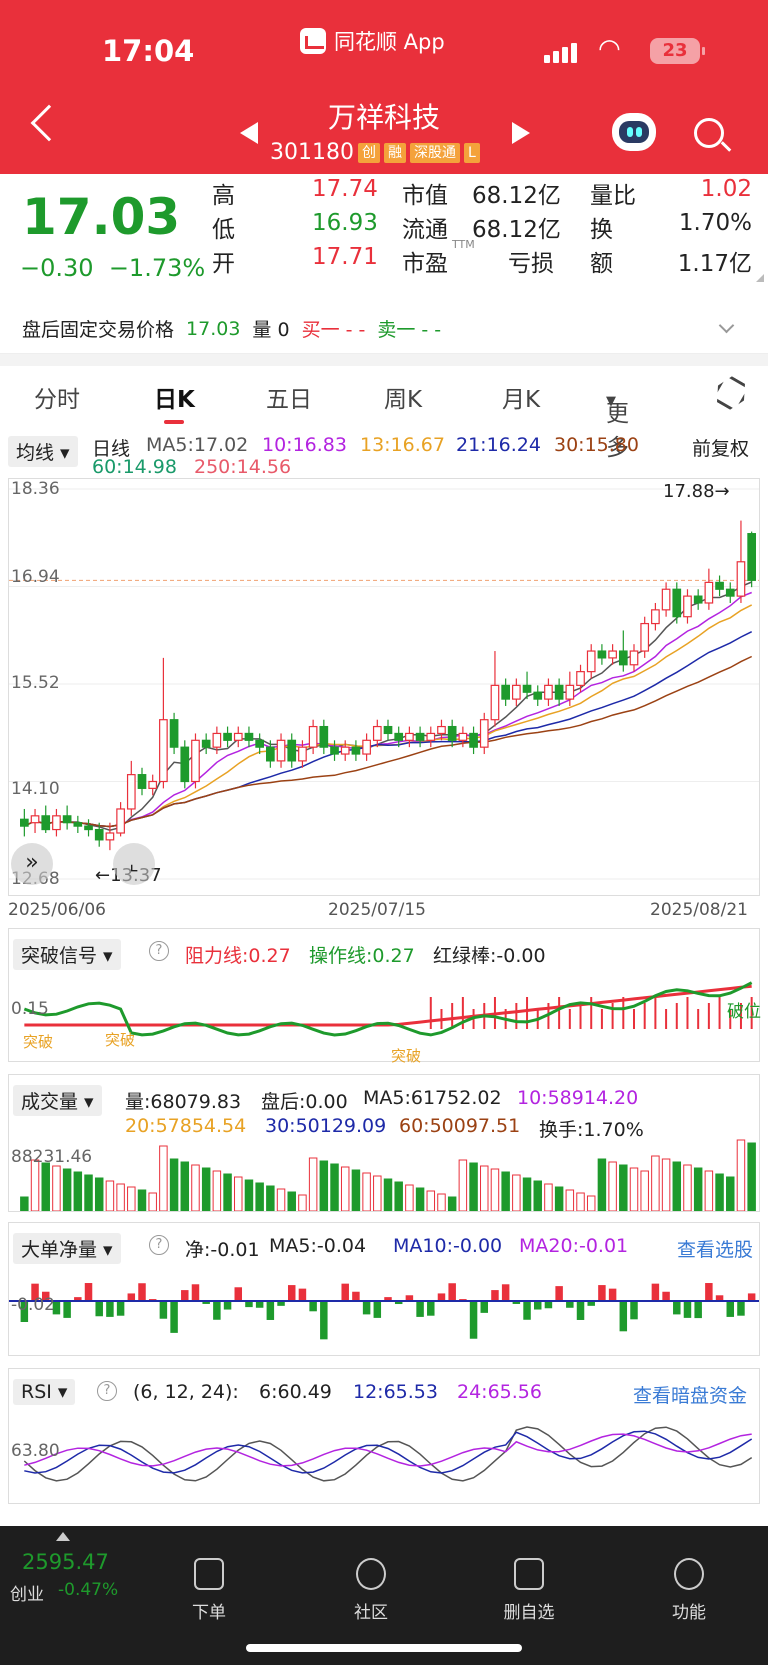 The width and height of the screenshot is (768, 1665). What do you see at coordinates (521, 400) in the screenshot?
I see `tab-monthly-k: 月K` at bounding box center [521, 400].